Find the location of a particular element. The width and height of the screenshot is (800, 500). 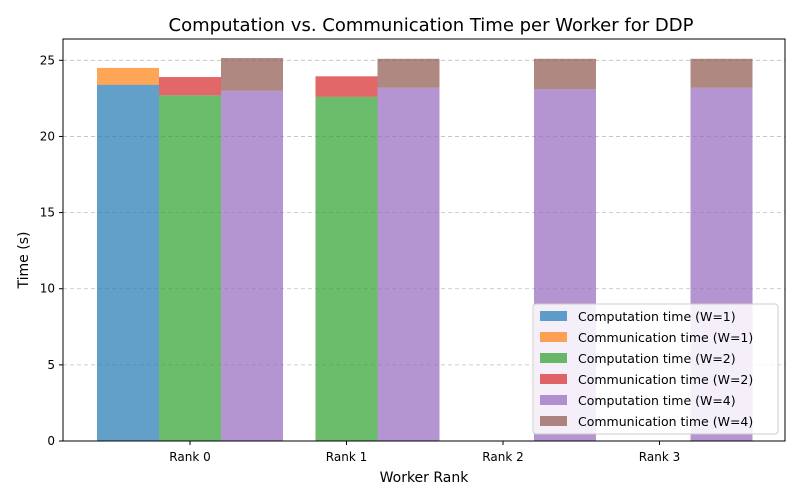

legend-entry-label: Communication time (W=2) is located at coordinates (665, 379).